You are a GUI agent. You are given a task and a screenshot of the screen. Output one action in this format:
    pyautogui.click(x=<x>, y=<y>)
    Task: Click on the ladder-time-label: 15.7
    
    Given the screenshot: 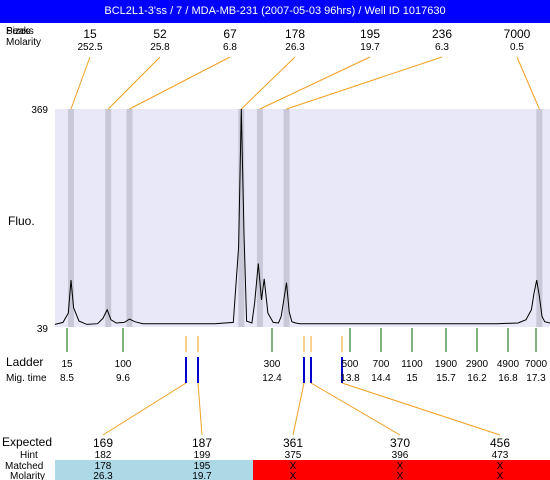 What is the action you would take?
    pyautogui.click(x=446, y=378)
    